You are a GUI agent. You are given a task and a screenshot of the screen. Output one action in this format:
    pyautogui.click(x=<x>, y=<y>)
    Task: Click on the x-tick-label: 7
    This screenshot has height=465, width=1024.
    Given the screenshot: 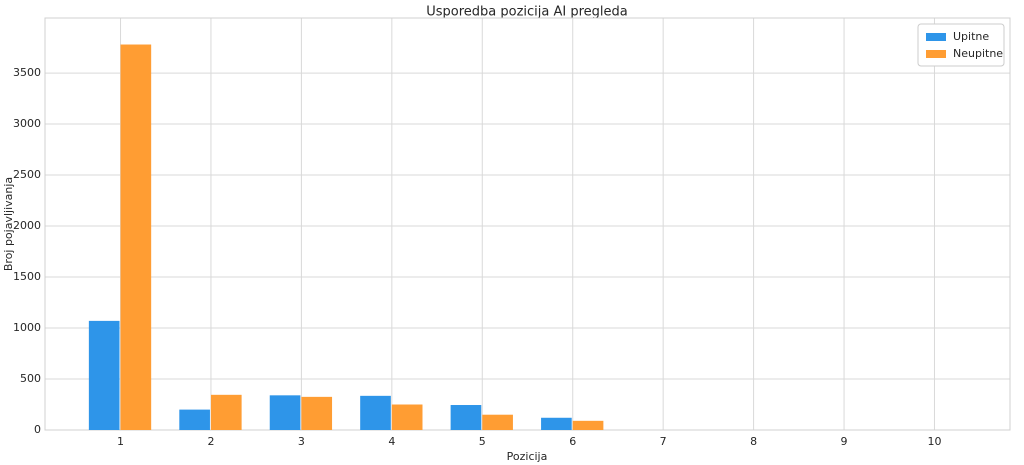 What is the action you would take?
    pyautogui.click(x=663, y=441)
    